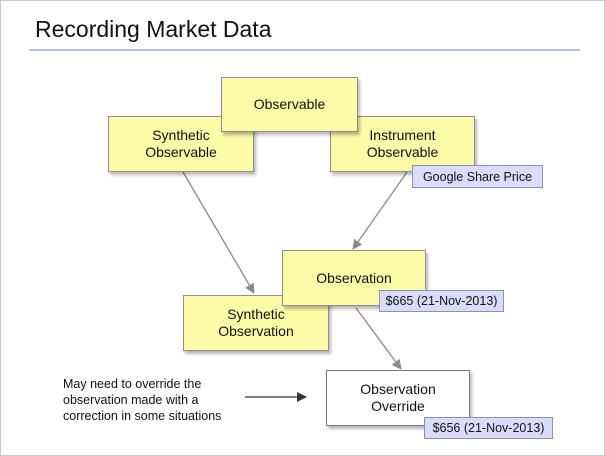 This screenshot has height=456, width=605. Describe the element at coordinates (441, 301) in the screenshot. I see `tag-observation-value: $665 (21-Nov-2013)` at that location.